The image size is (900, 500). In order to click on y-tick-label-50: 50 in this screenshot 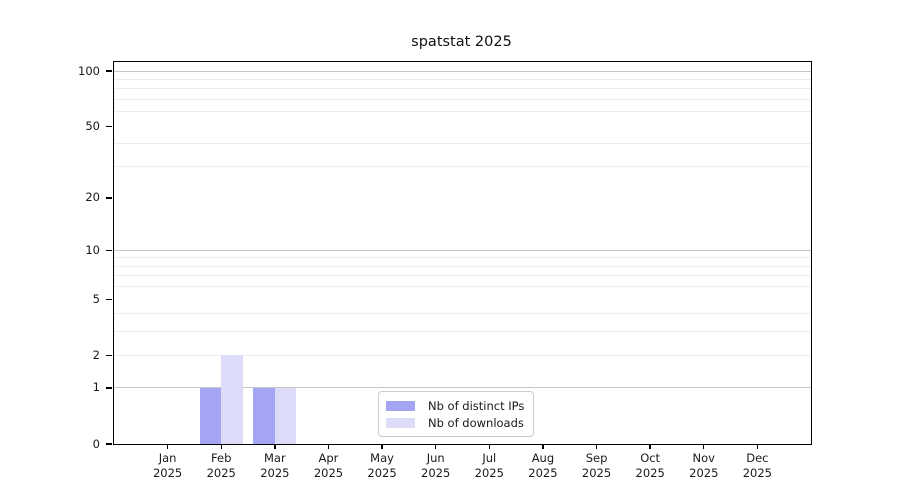, I will do `click(92, 125)`.